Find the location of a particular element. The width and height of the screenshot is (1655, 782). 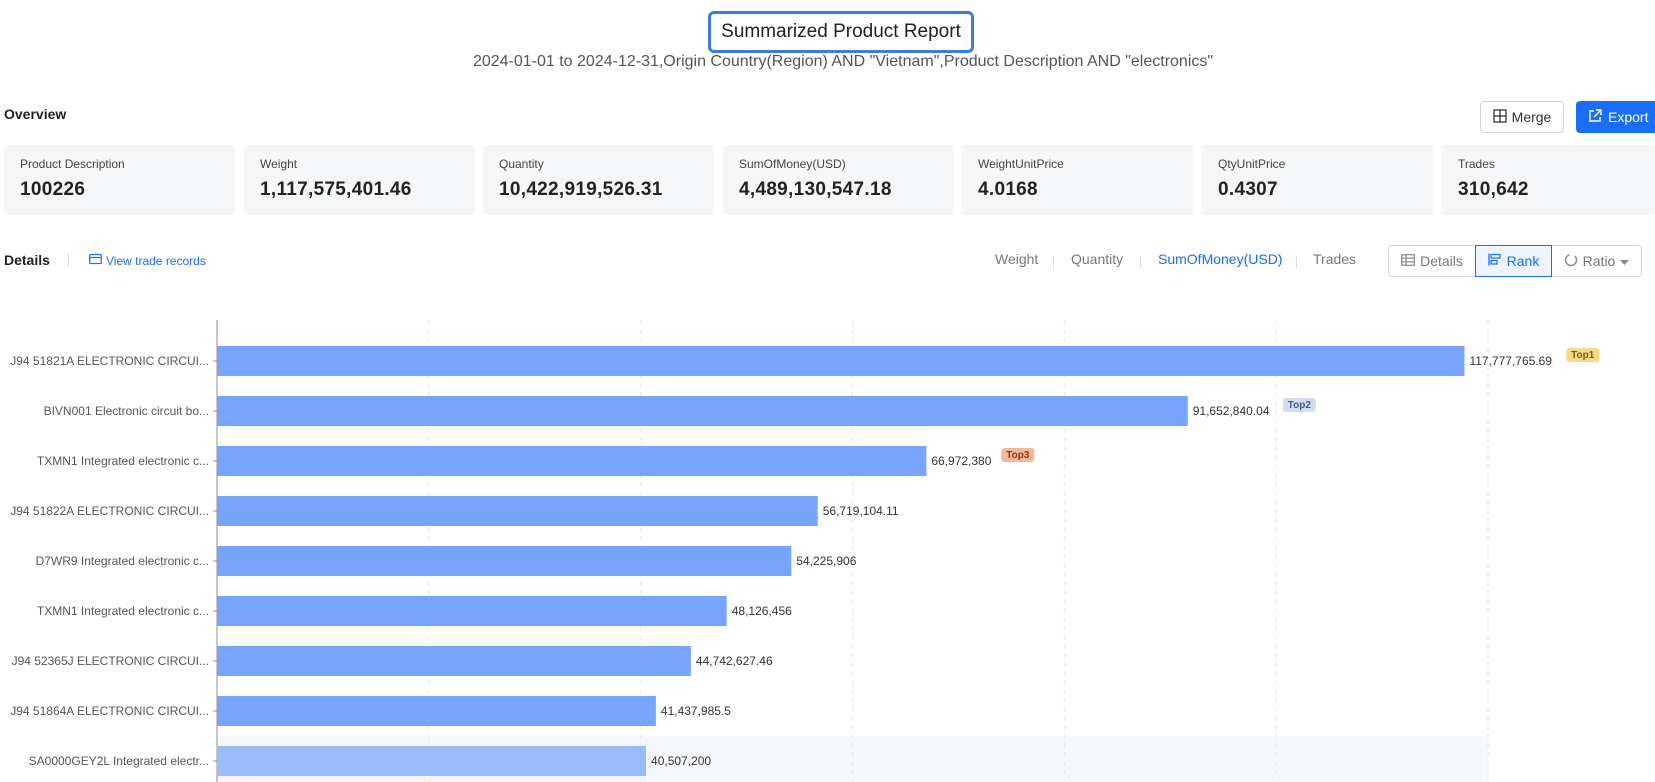

rank-view-button: Rank is located at coordinates (1513, 261).